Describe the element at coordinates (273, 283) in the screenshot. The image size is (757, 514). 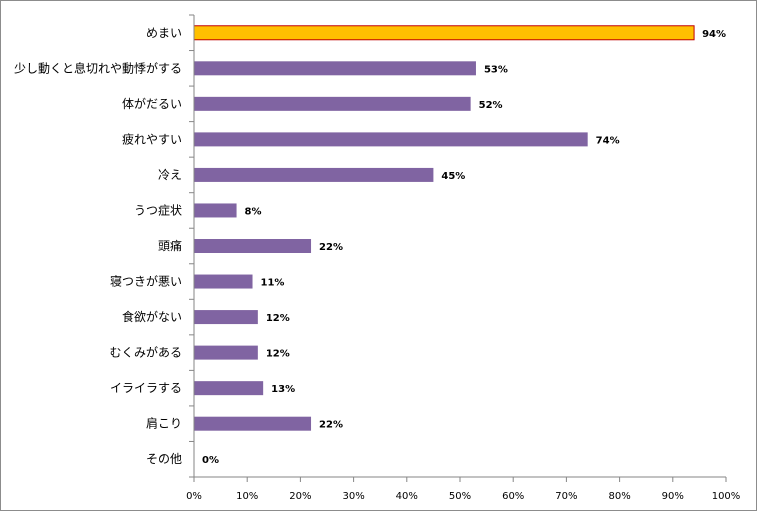
I see `data-label-7: 11%` at that location.